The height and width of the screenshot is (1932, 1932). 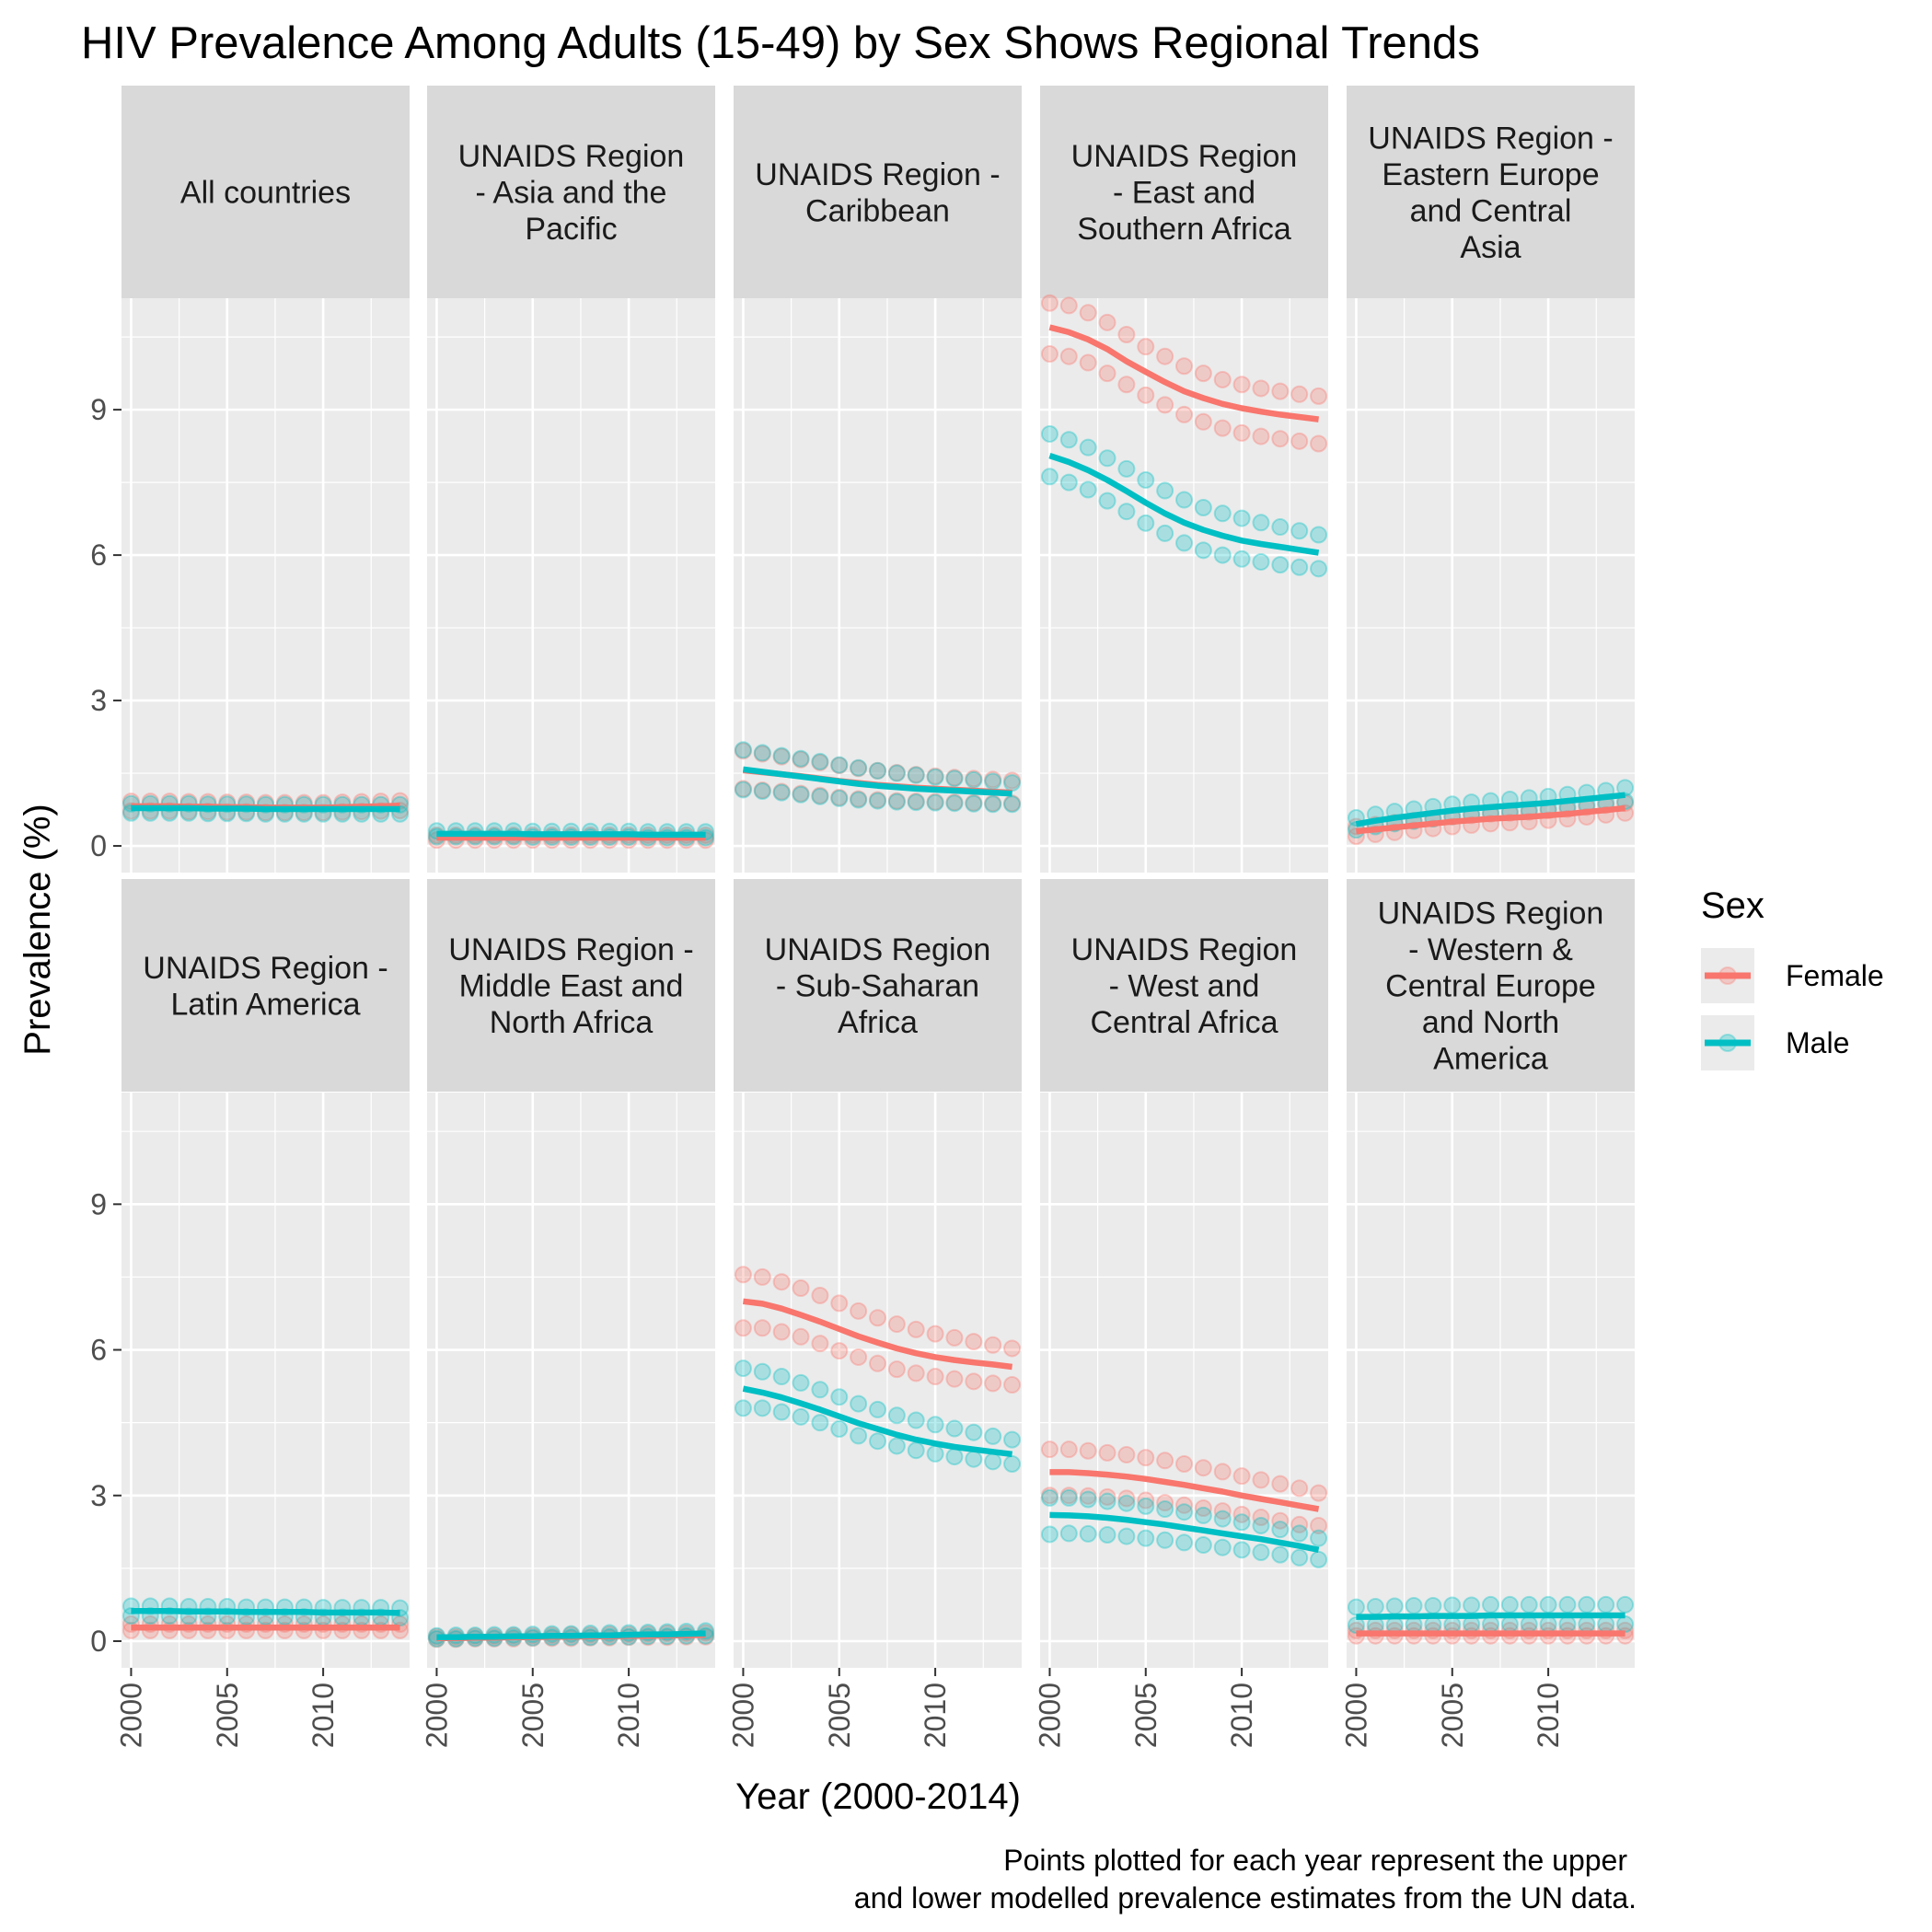 What do you see at coordinates (878, 950) in the screenshot?
I see `strip-label: UNAIDS Region` at bounding box center [878, 950].